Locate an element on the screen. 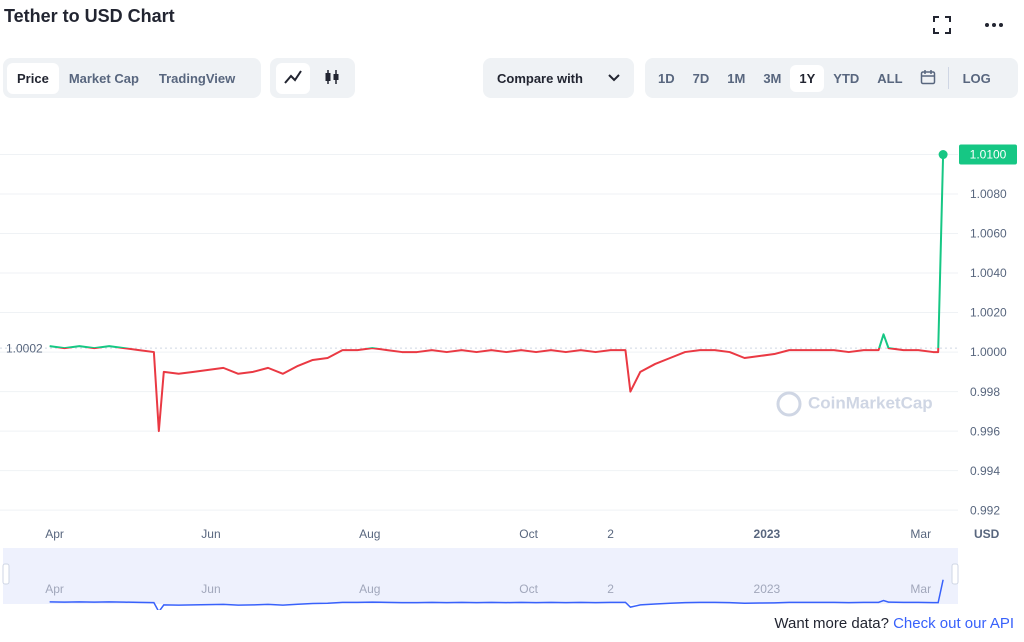 Image resolution: width=1024 pixels, height=642 pixels. navigator-tick-label: Apr is located at coordinates (54, 589).